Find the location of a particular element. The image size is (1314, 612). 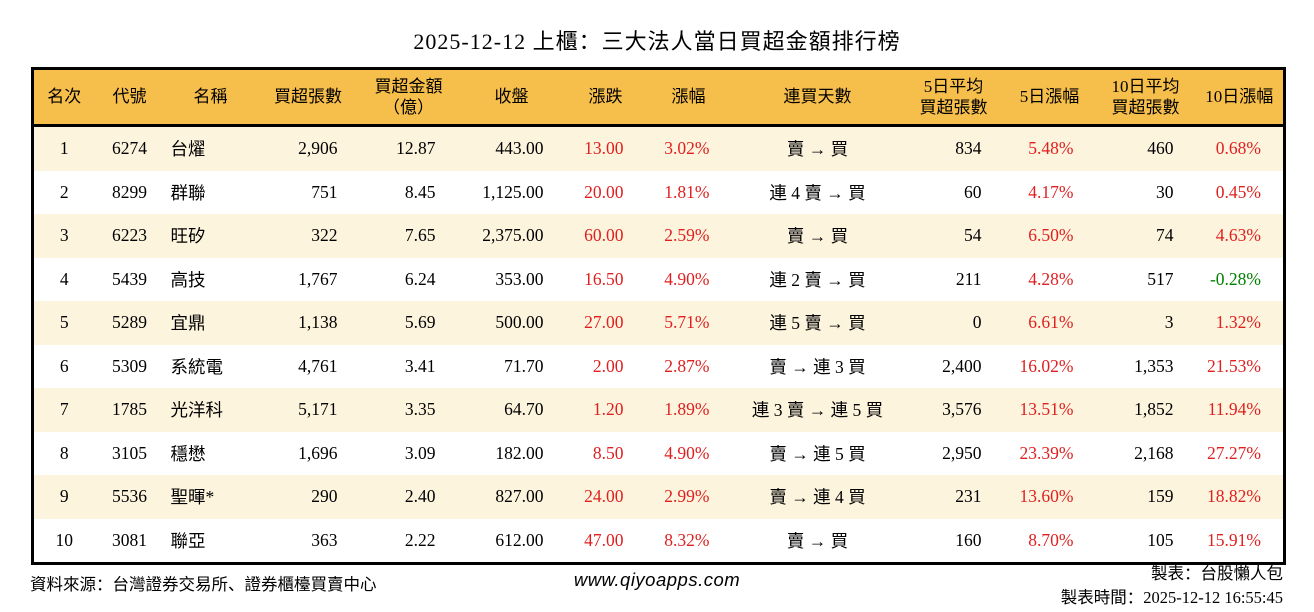

cell-pct5: 6.61% is located at coordinates (1051, 322).